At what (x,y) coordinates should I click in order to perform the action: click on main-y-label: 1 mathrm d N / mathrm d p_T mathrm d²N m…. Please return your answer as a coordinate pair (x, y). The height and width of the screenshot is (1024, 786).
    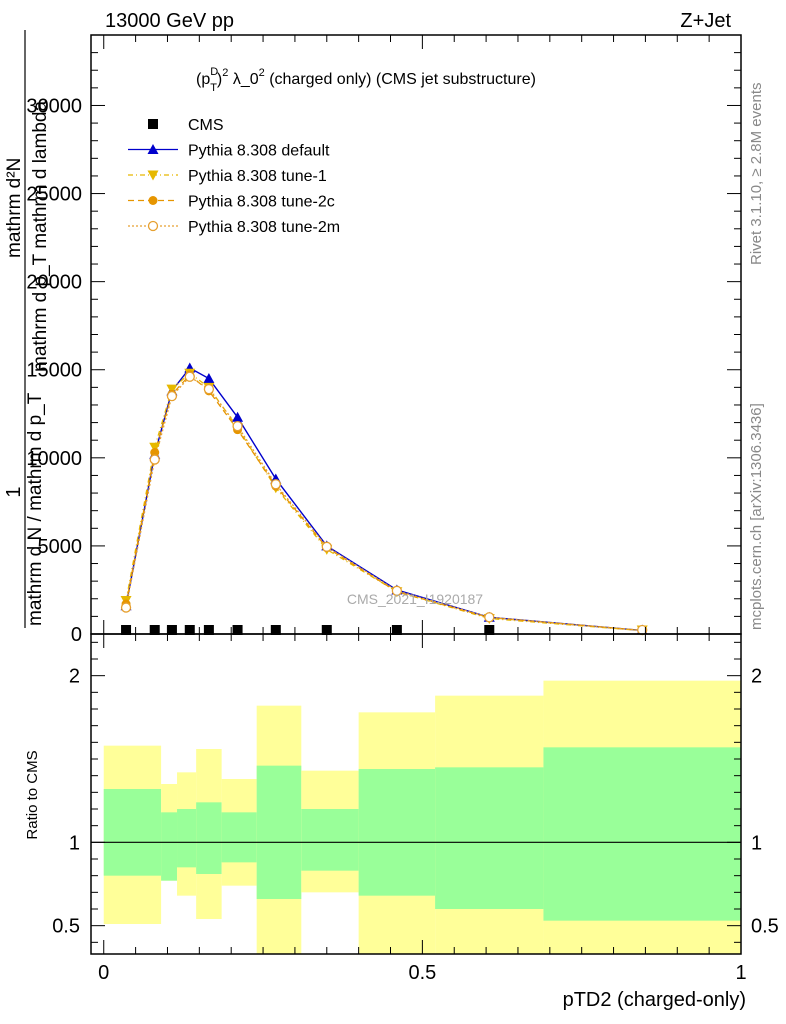
    Looking at the image, I should click on (27, 329).